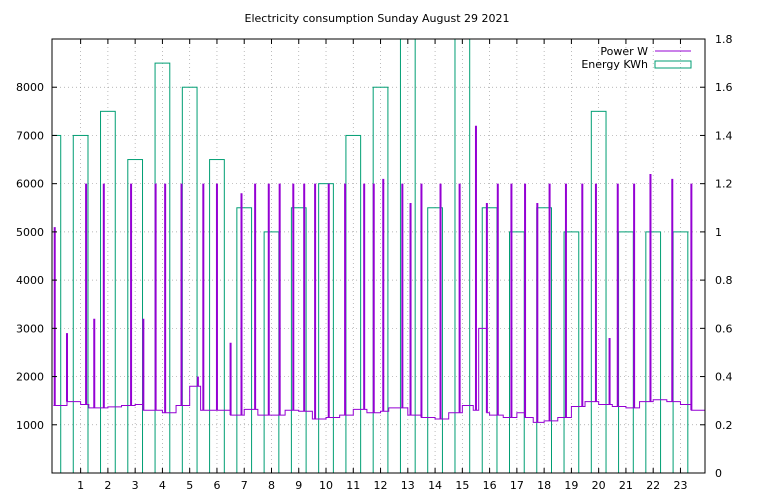  What do you see at coordinates (271, 485) in the screenshot?
I see `x-tick-label: 8` at bounding box center [271, 485].